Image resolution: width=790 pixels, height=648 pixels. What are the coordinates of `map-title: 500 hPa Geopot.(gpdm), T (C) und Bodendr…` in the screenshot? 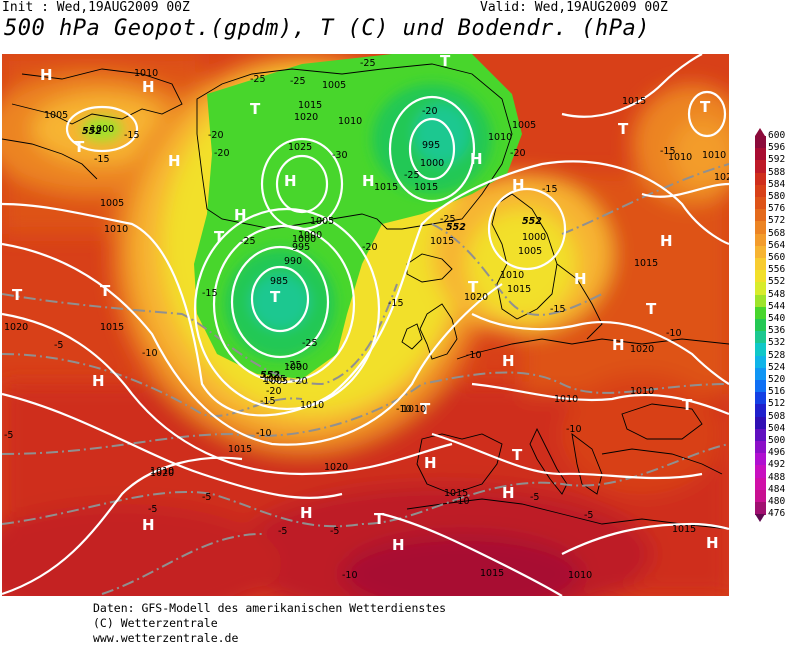 It's located at (327, 28).